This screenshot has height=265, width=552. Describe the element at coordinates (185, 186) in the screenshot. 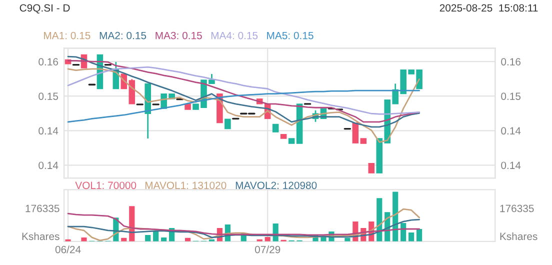

I see `text: MAVOL1: 131020` at that location.